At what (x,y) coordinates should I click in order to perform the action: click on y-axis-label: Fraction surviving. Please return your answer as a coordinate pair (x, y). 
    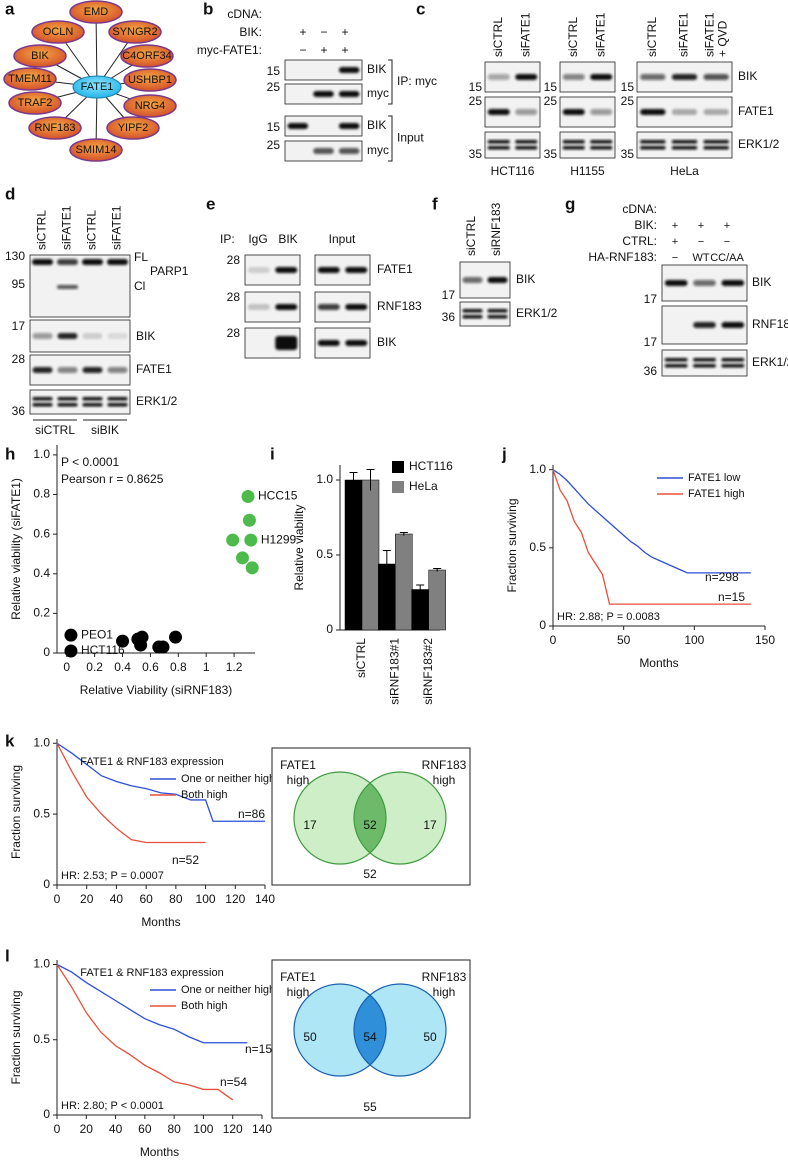
    Looking at the image, I should click on (512, 545).